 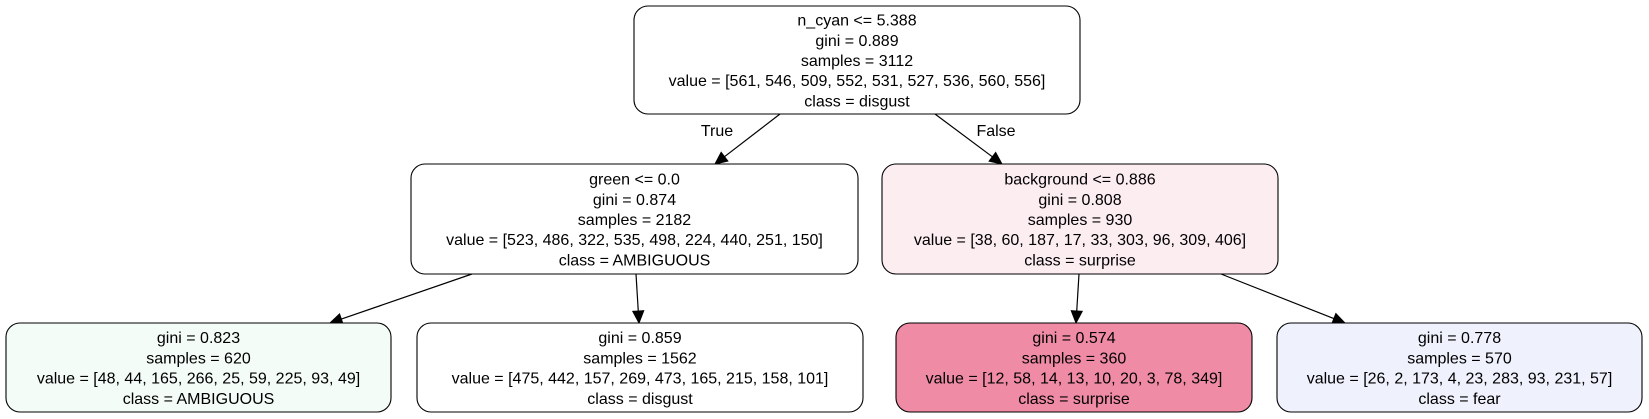 I want to click on node-text-line: samples = 3112, so click(x=857, y=61).